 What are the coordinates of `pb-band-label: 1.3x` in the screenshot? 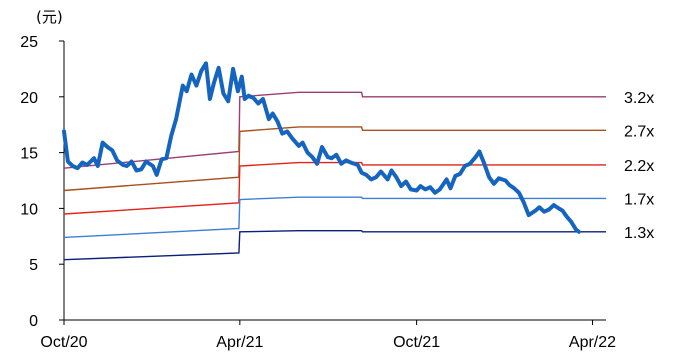 It's located at (639, 233).